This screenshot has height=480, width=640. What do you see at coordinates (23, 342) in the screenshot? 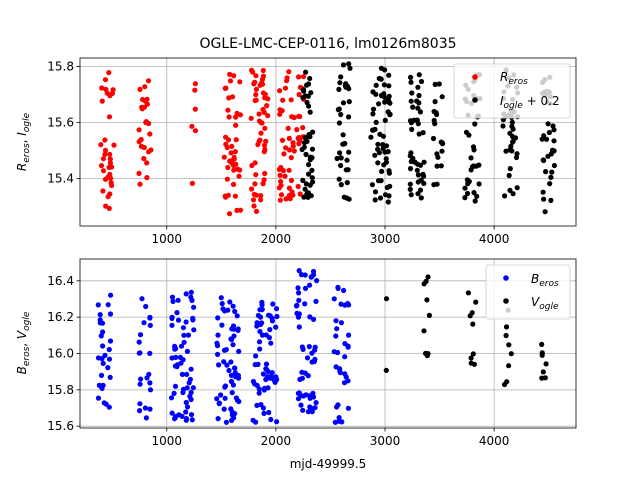
I see `bottom-ylabel: Beros, Vogle` at bounding box center [23, 342].